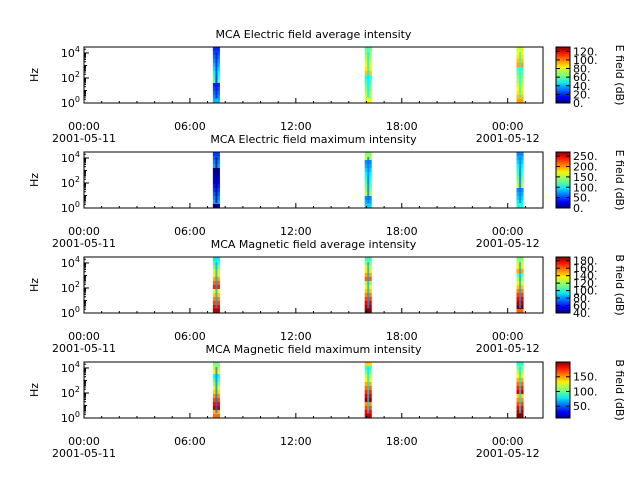 The height and width of the screenshot is (480, 640). What do you see at coordinates (585, 51) in the screenshot?
I see `colorbar-tick-label: 120.` at bounding box center [585, 51].